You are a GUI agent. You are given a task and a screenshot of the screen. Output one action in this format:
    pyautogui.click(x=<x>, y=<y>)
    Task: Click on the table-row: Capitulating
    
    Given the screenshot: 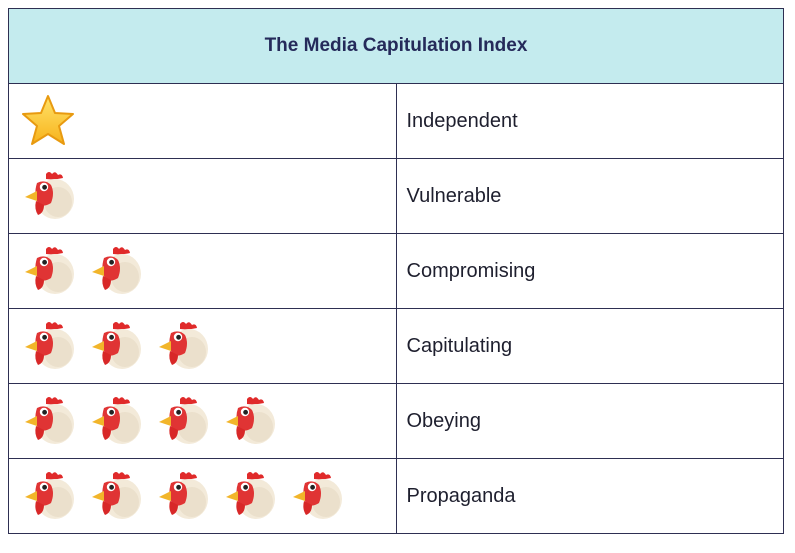 What is the action you would take?
    pyautogui.click(x=396, y=346)
    